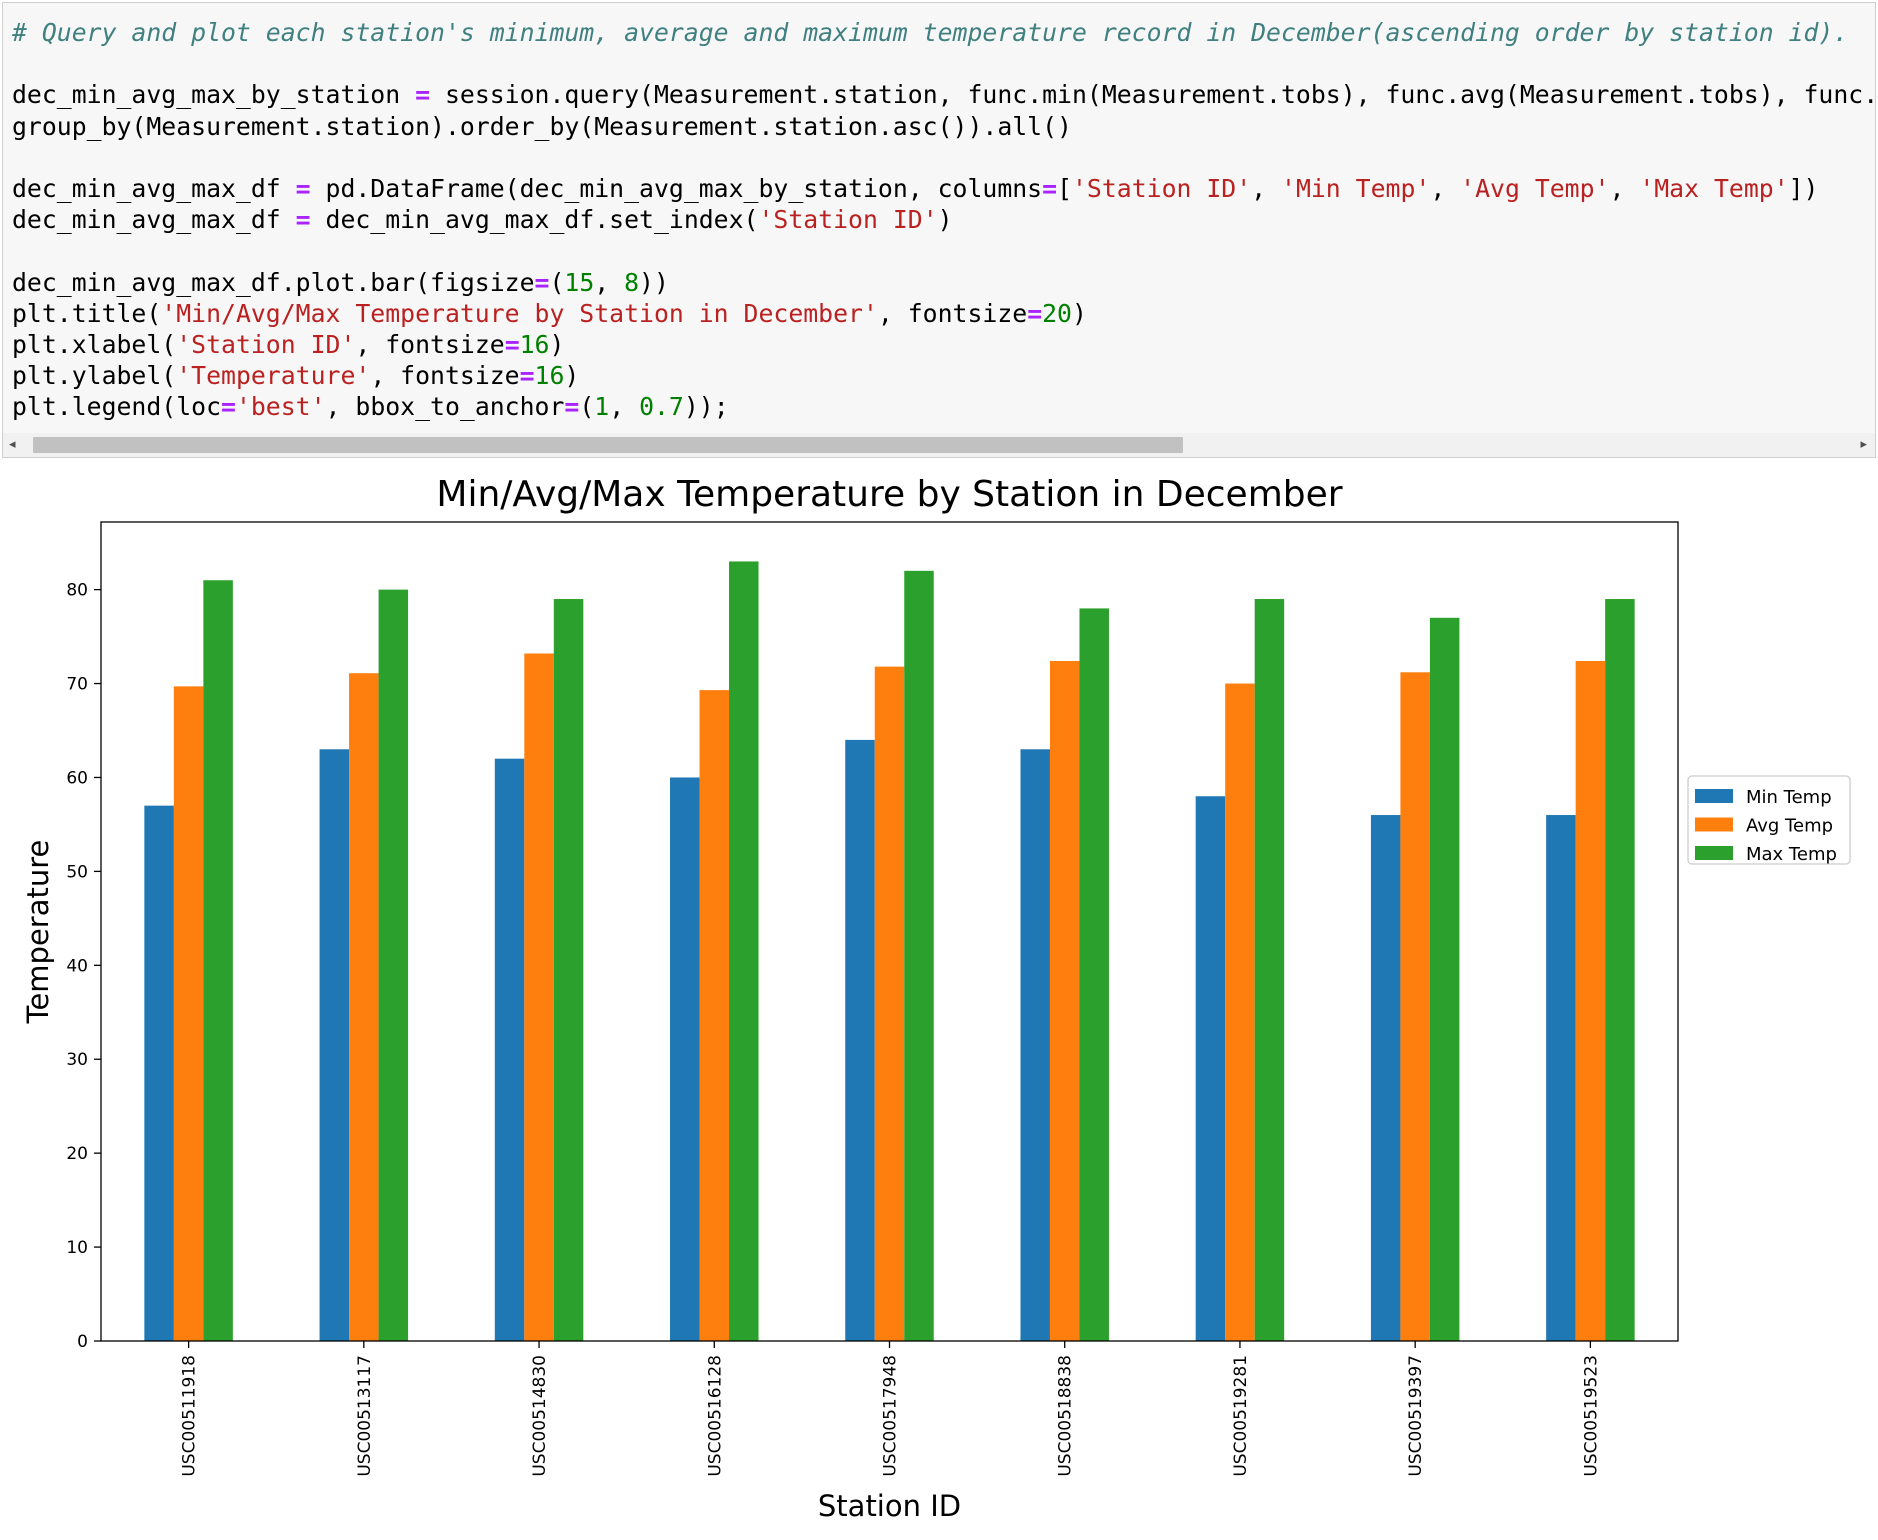 Image resolution: width=1878 pixels, height=1540 pixels. What do you see at coordinates (943, 63) in the screenshot?
I see `code-line` at bounding box center [943, 63].